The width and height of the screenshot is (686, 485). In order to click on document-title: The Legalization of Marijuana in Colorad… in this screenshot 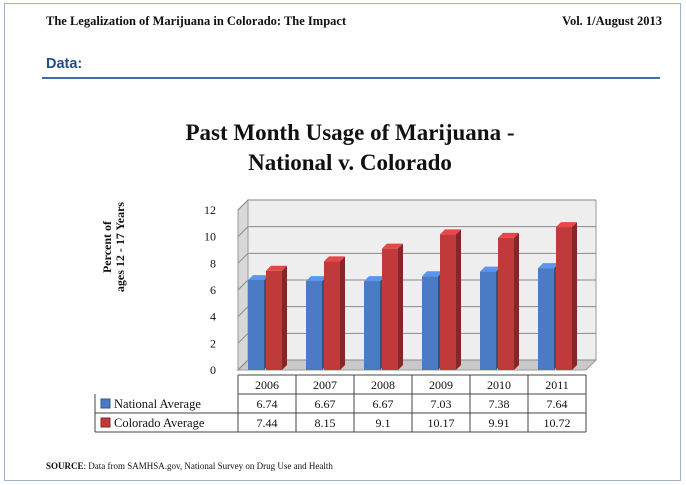, I will do `click(196, 21)`.